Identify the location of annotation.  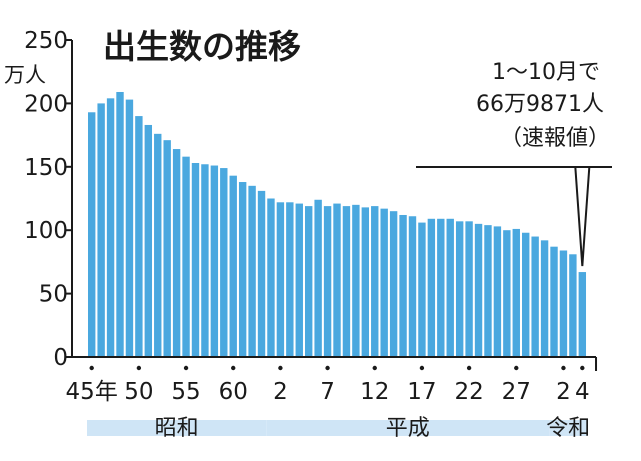
(514, 216).